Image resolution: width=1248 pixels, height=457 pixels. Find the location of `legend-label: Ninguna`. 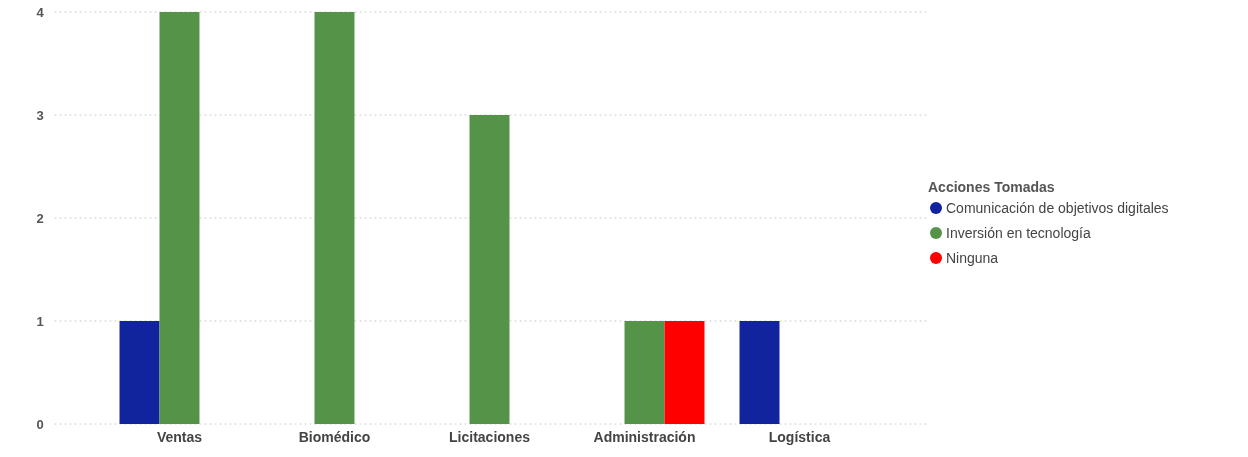

legend-label: Ninguna is located at coordinates (972, 257).